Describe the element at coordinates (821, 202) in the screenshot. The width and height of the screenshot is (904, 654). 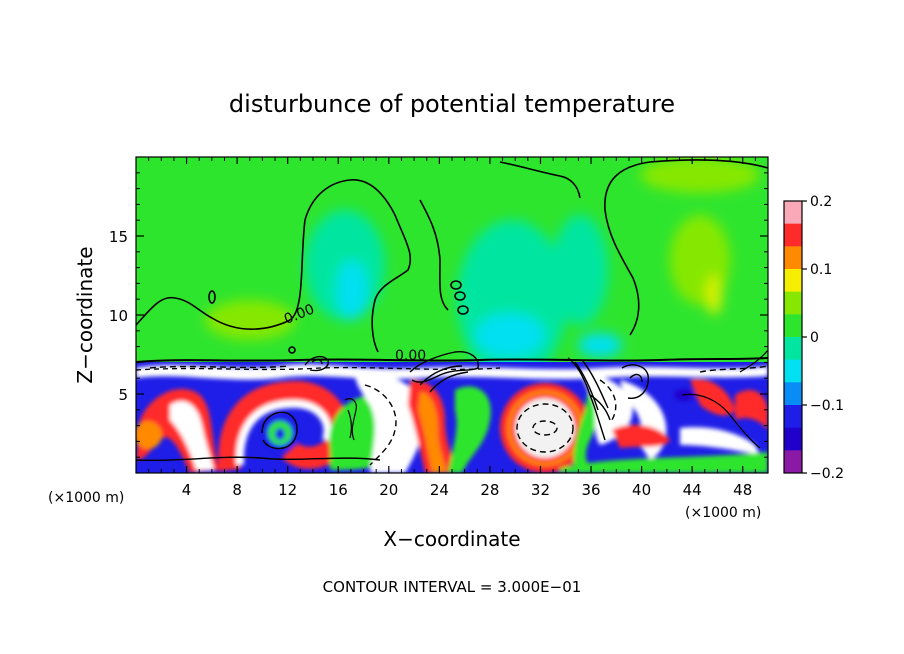
I see `colorbar-tick-label: 0.2` at that location.